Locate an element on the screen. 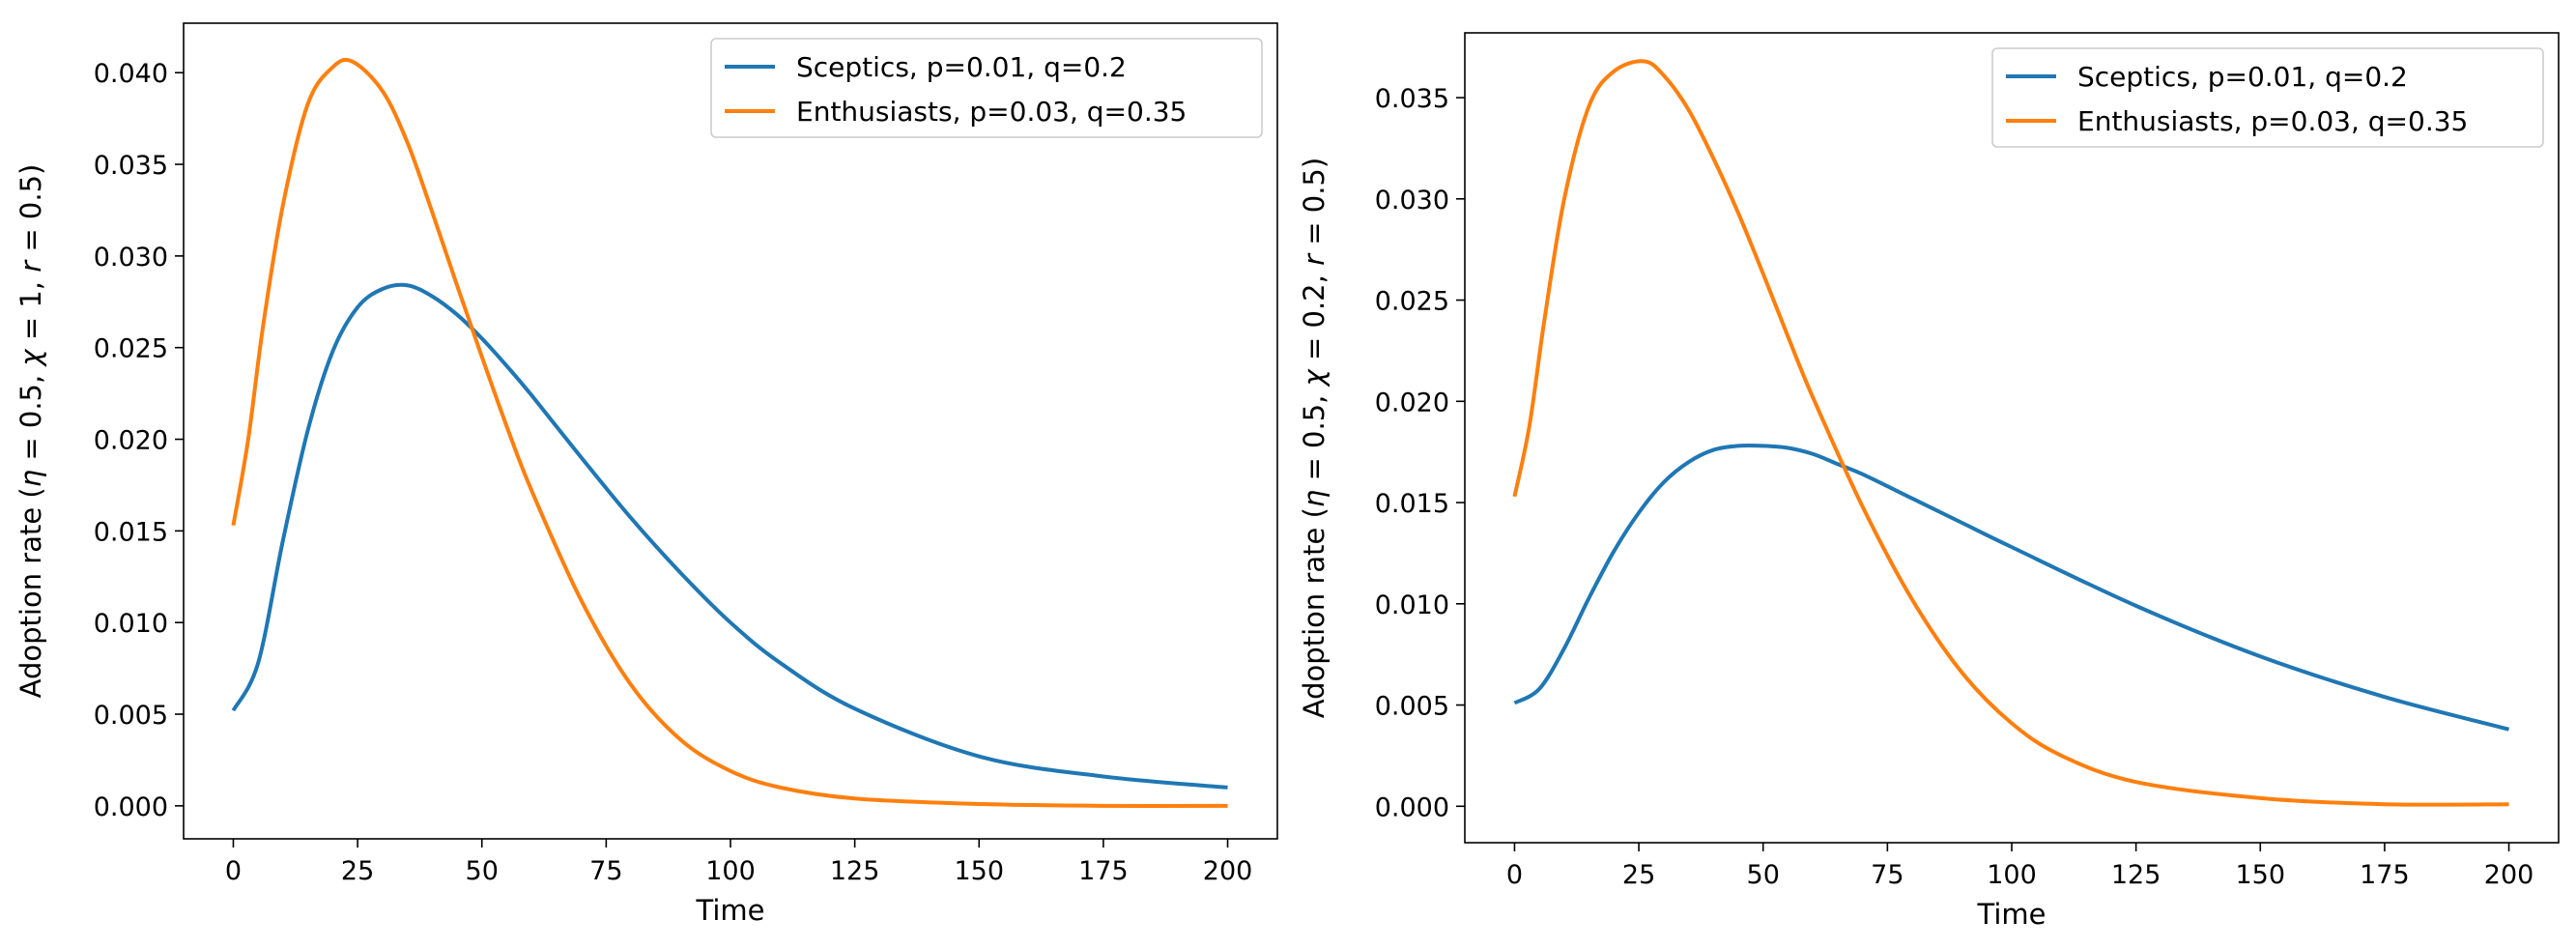 The image size is (2576, 949). y-axis-label: Adoption rate (η = 0.5, χ = 1, r = 0.5) is located at coordinates (31, 431).